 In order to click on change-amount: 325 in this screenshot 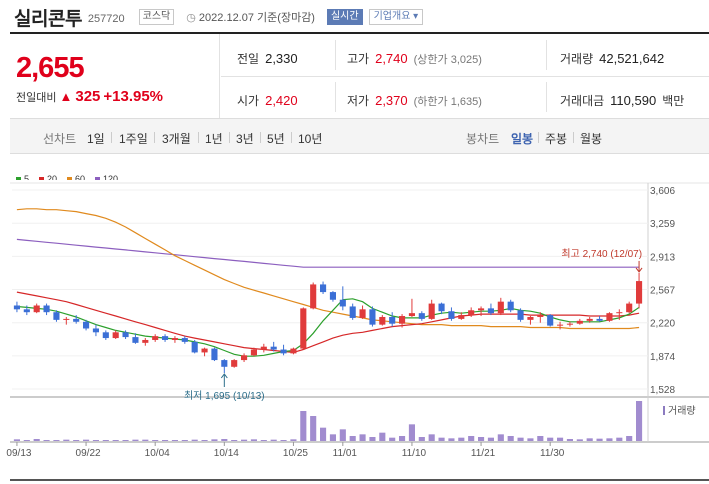, I will do `click(88, 96)`.